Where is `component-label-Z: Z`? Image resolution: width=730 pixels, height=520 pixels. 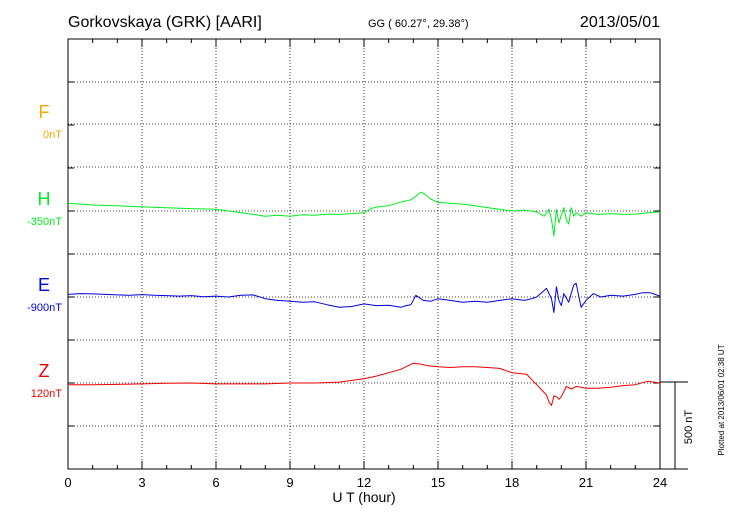
component-label-Z: Z is located at coordinates (44, 371).